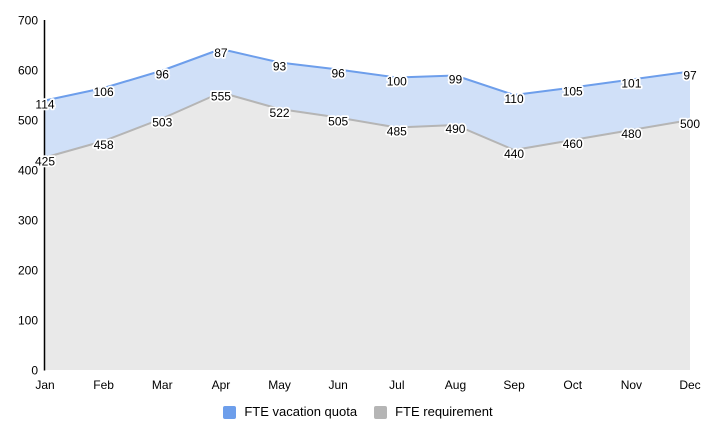  Describe the element at coordinates (45, 162) in the screenshot. I see `data-label-requirement: 425` at that location.